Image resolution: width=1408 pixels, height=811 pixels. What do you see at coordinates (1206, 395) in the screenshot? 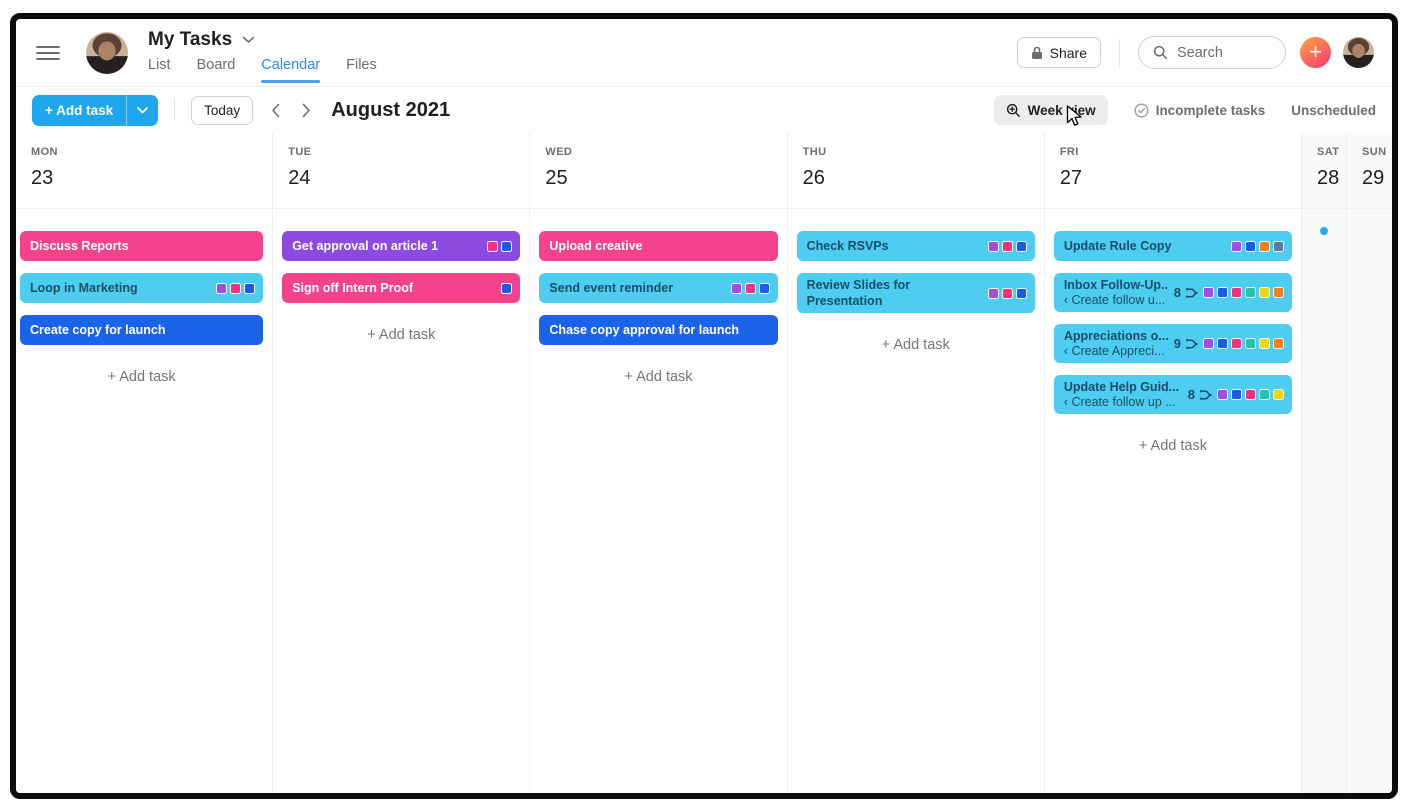
I see `subtask-icon` at bounding box center [1206, 395].